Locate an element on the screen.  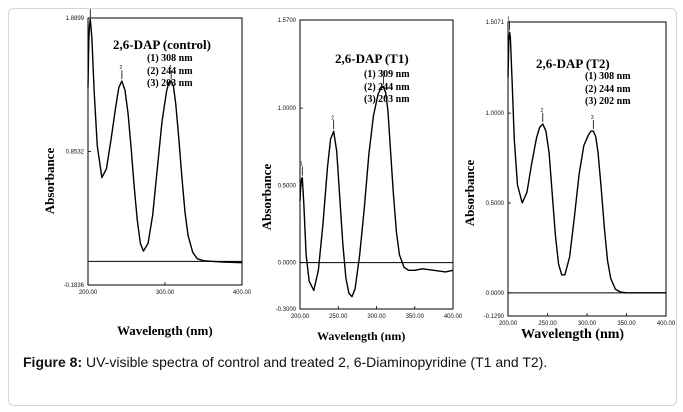
caption-label: Figure 8: is located at coordinates (53, 362).